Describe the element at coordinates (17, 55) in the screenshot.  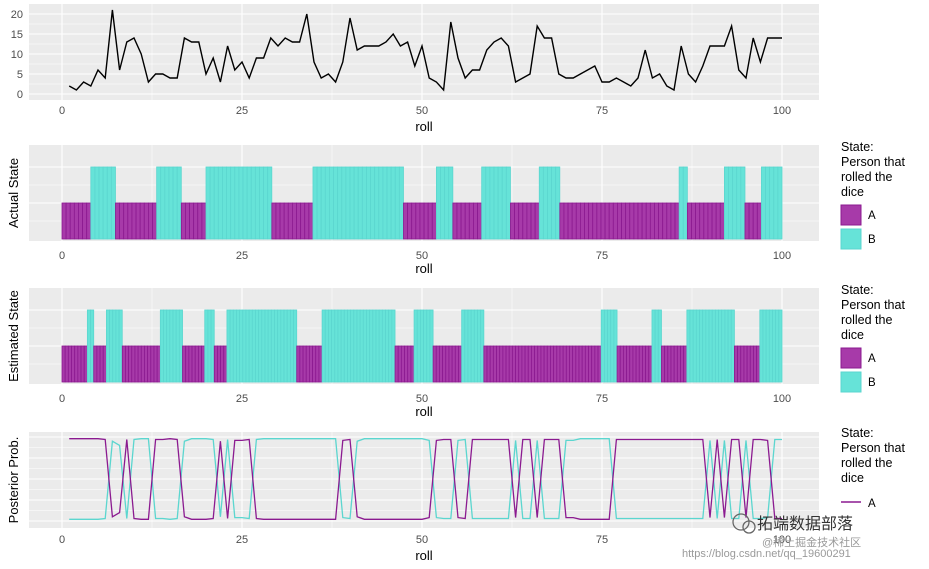
I see `rolls-y-tick-labels: 0 5 10 15 20` at that location.